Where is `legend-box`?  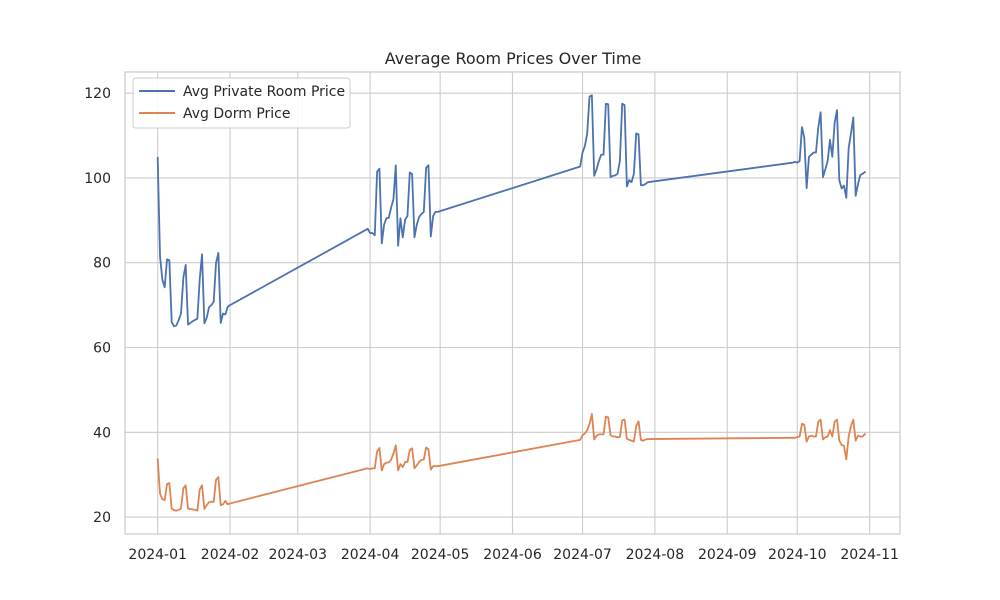 legend-box is located at coordinates (241, 103).